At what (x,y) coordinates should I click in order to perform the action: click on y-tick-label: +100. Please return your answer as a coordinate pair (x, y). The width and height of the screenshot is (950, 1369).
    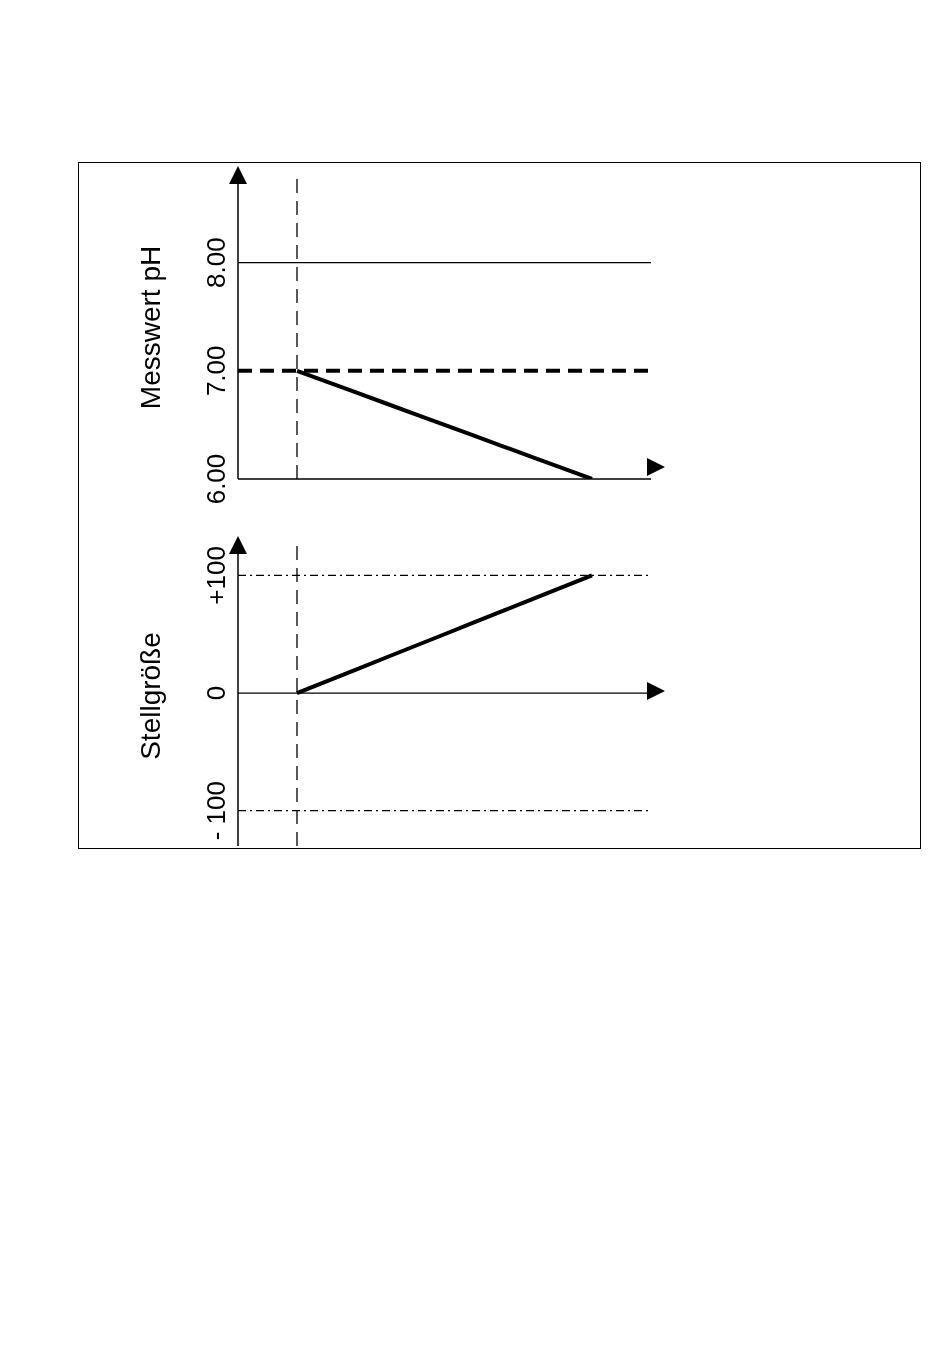
    Looking at the image, I should click on (216, 575).